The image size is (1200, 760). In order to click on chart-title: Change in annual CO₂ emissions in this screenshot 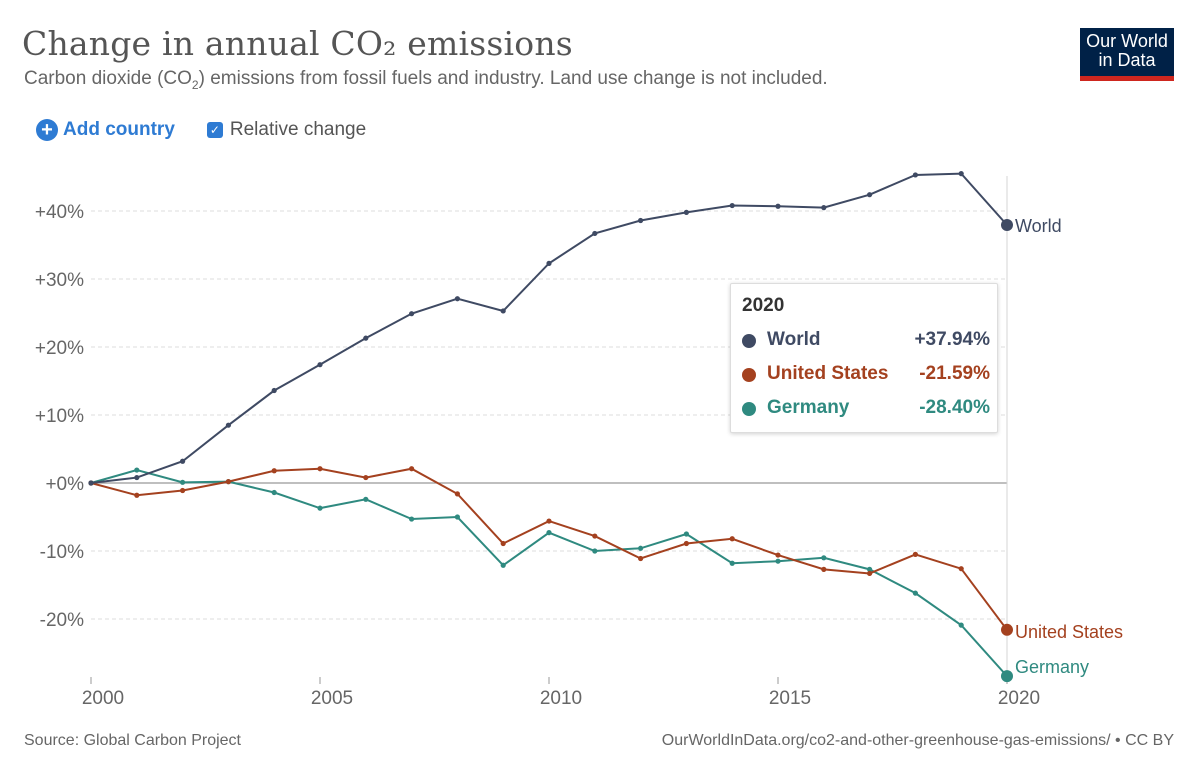, I will do `click(297, 43)`.